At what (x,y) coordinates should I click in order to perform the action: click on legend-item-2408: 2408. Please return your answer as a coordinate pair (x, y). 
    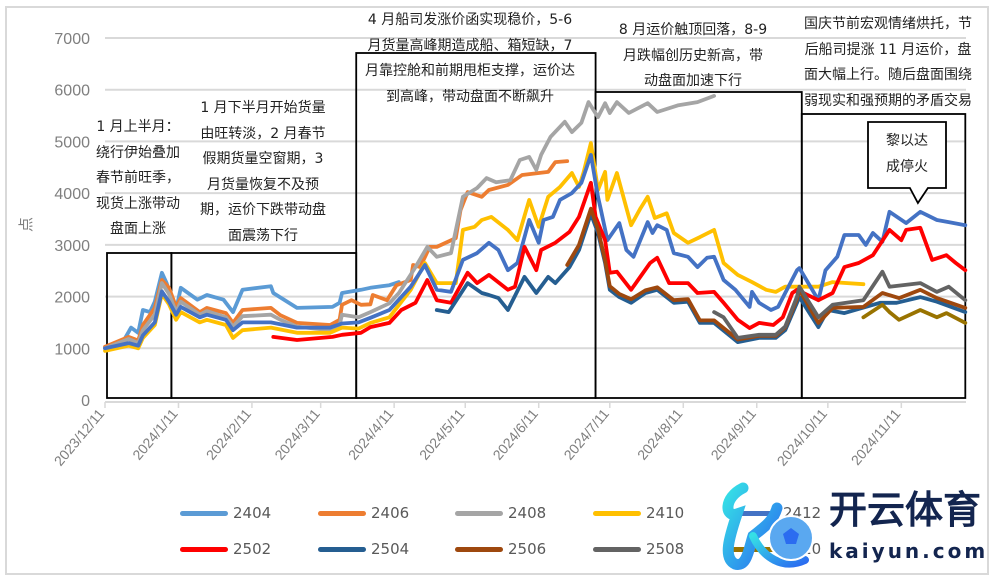
    Looking at the image, I should click on (500, 513).